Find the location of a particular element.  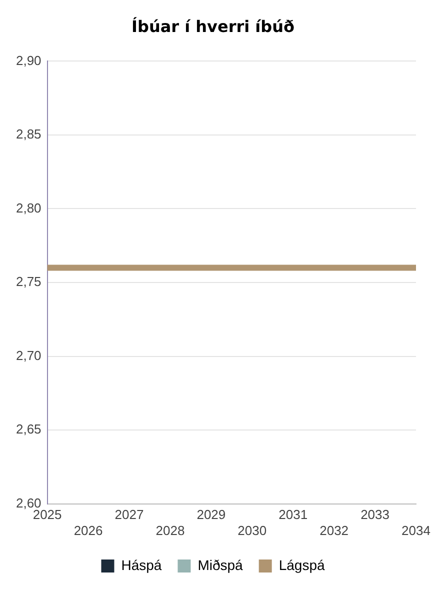

y-tick-label: 2,90 is located at coordinates (29, 60).